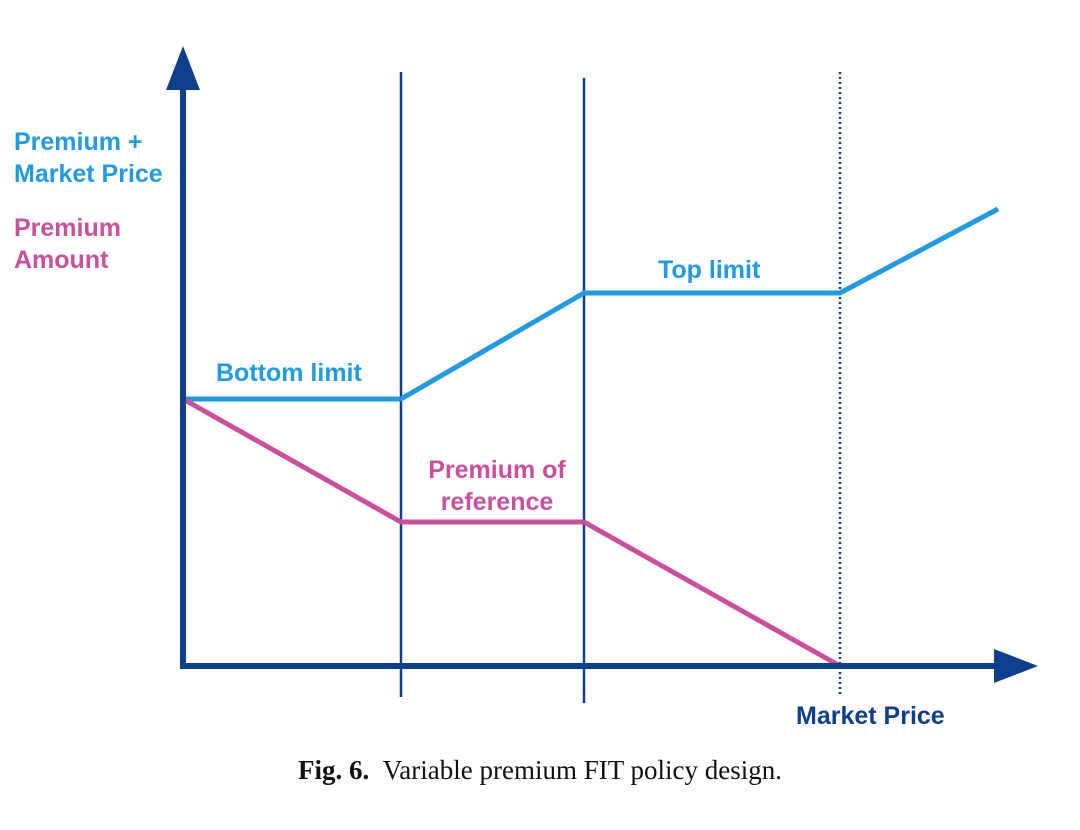 The image size is (1080, 830). Describe the element at coordinates (334, 770) in the screenshot. I see `figure-number: Fig. 6.` at that location.